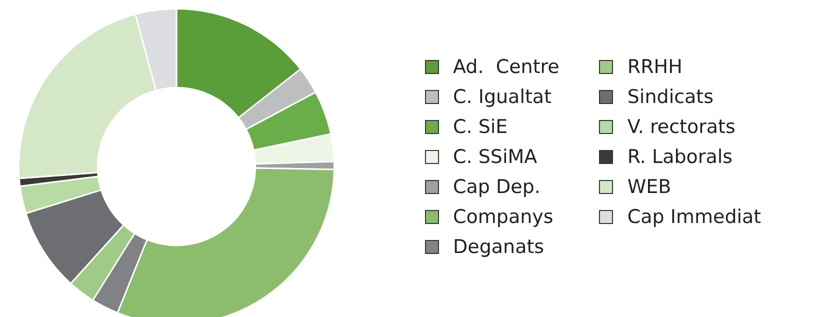 The width and height of the screenshot is (819, 317). I want to click on legend-label: Companys, so click(503, 217).